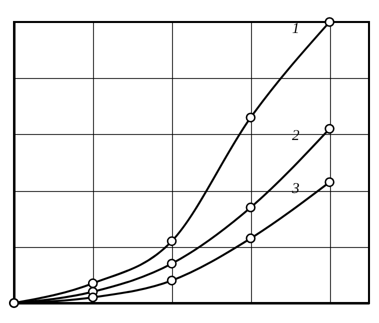 This screenshot has height=323, width=379. What do you see at coordinates (296, 29) in the screenshot?
I see `series-label: 1` at bounding box center [296, 29].